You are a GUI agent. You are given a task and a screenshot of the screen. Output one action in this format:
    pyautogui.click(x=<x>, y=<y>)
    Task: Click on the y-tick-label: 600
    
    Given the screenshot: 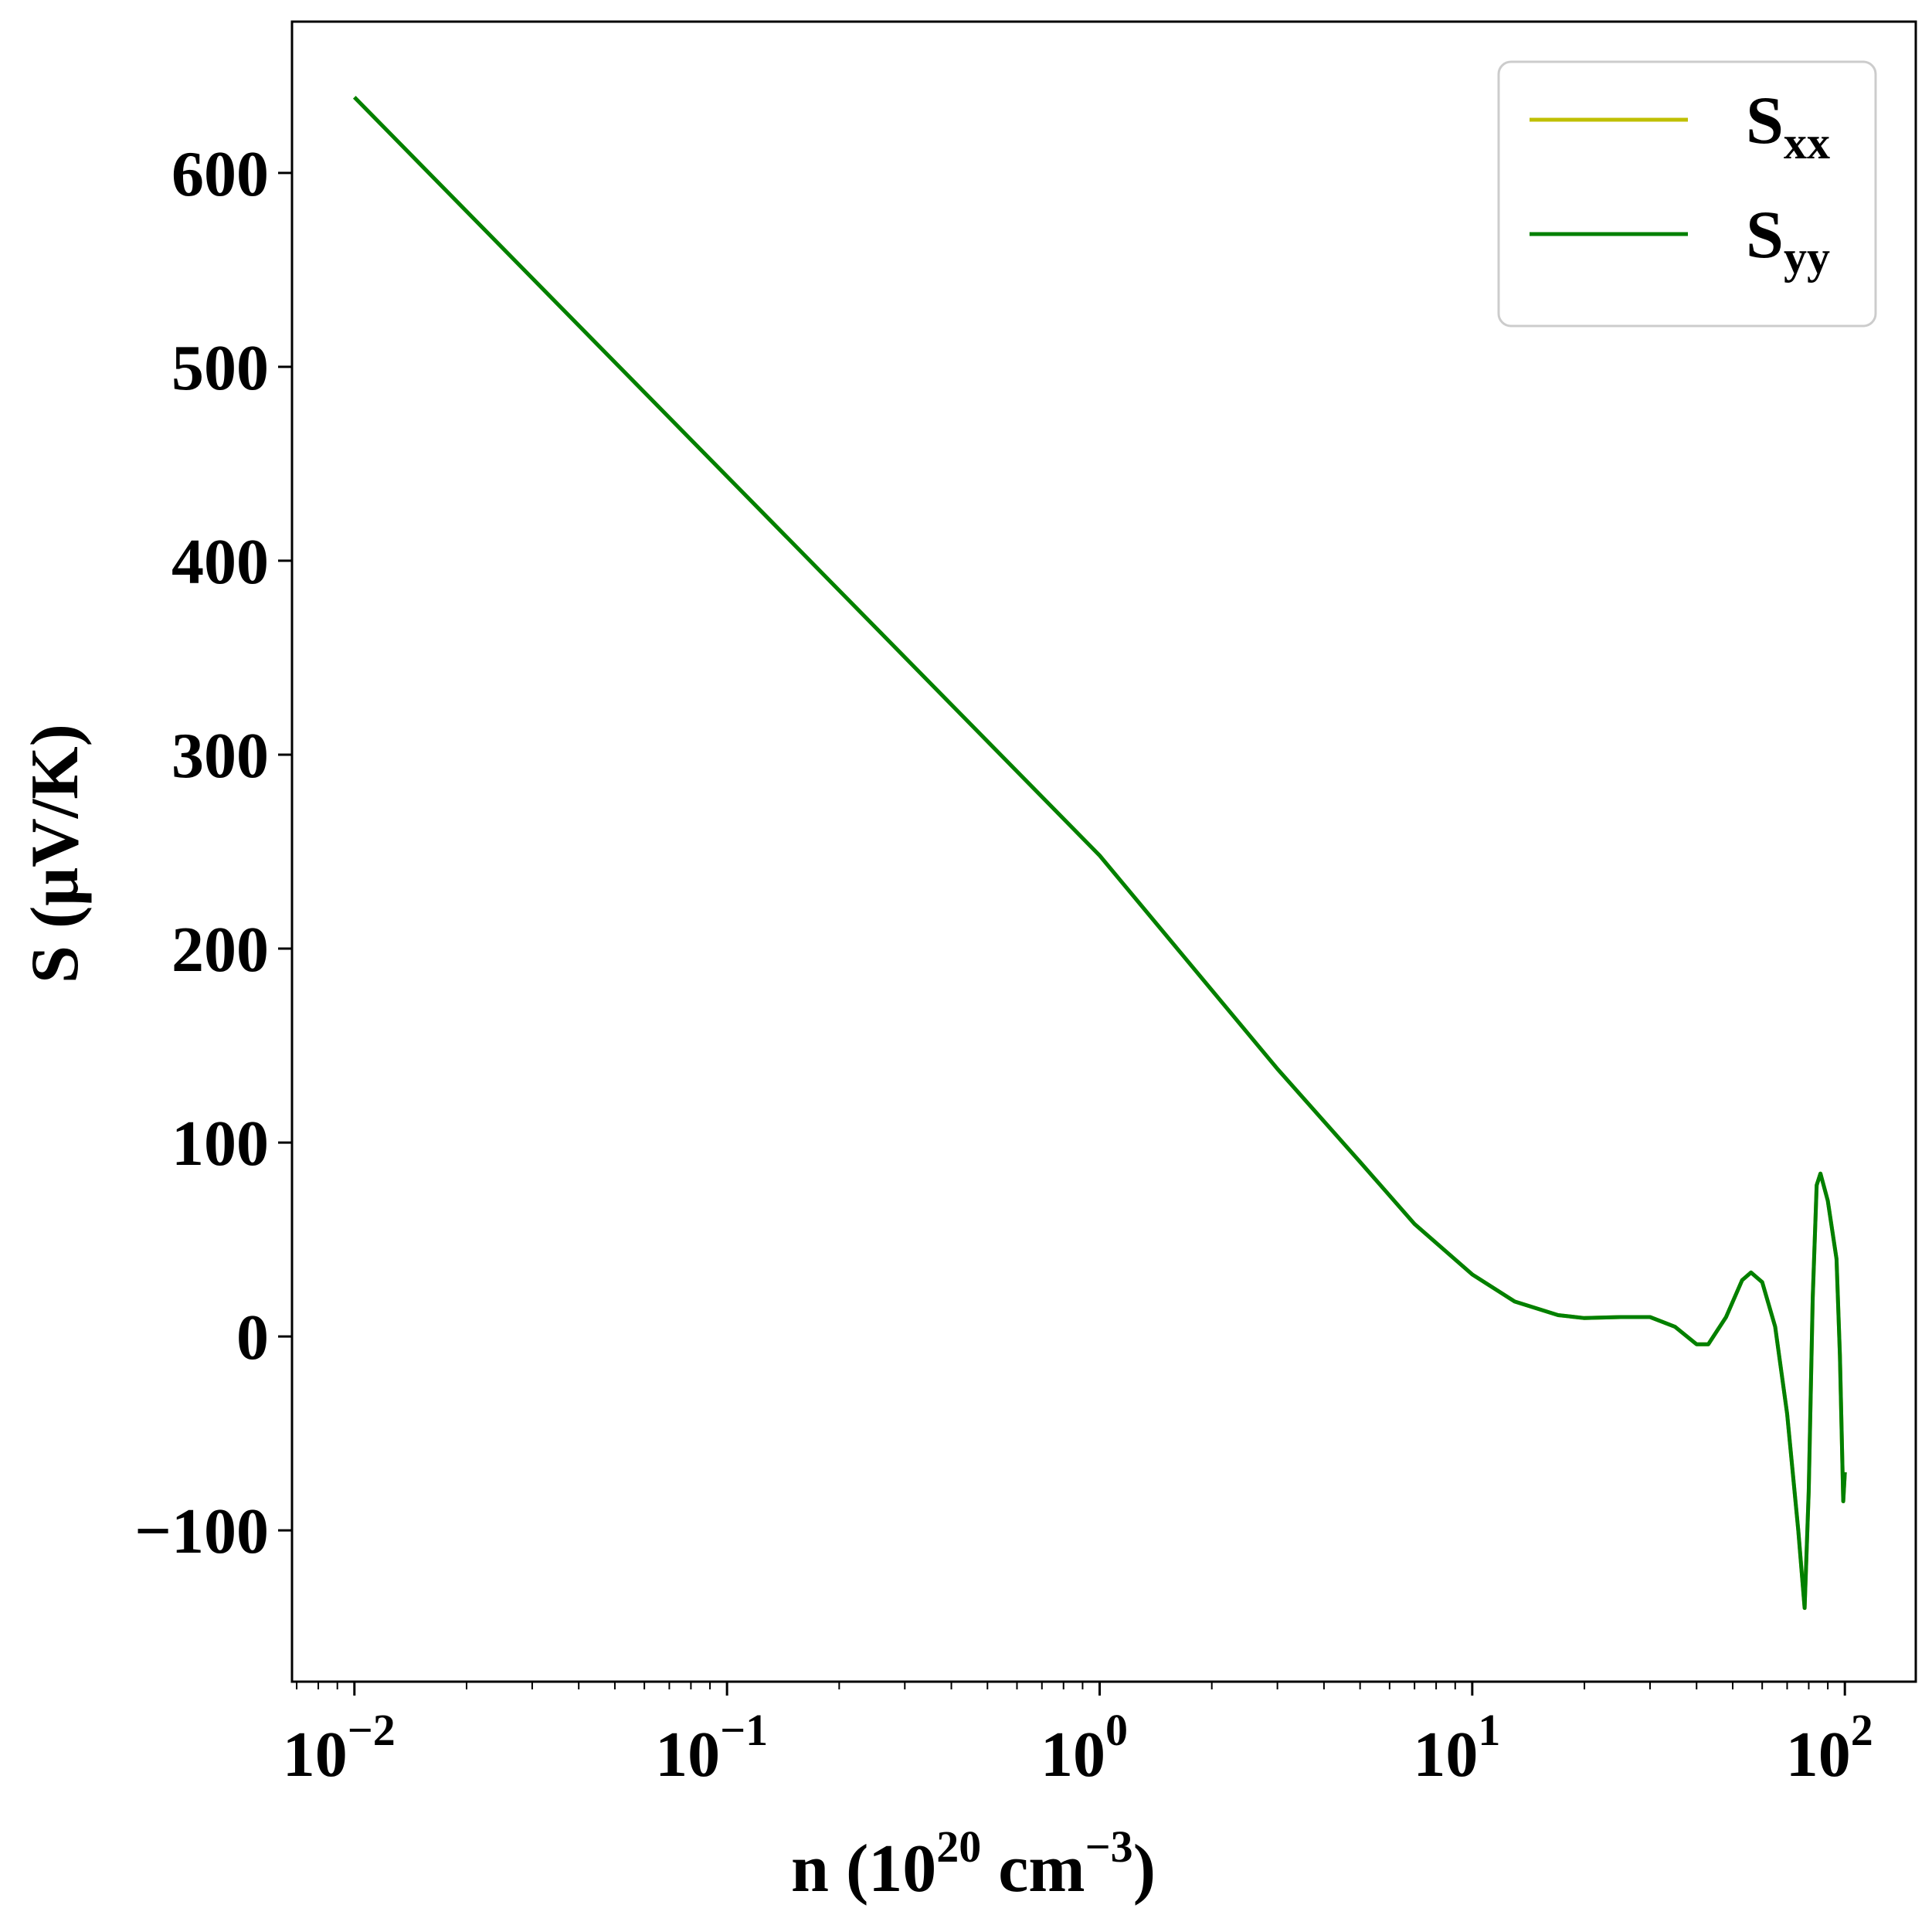 What is the action you would take?
    pyautogui.click(x=220, y=174)
    